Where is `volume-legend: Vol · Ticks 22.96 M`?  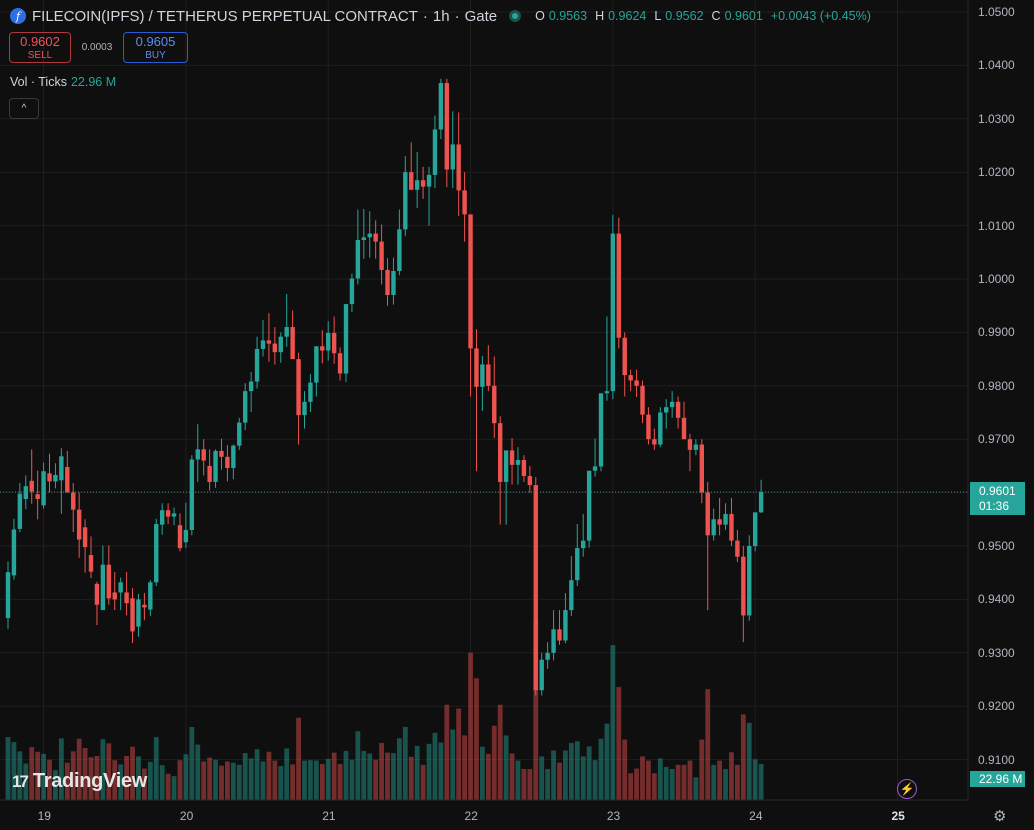 volume-legend: Vol · Ticks 22.96 M is located at coordinates (63, 82).